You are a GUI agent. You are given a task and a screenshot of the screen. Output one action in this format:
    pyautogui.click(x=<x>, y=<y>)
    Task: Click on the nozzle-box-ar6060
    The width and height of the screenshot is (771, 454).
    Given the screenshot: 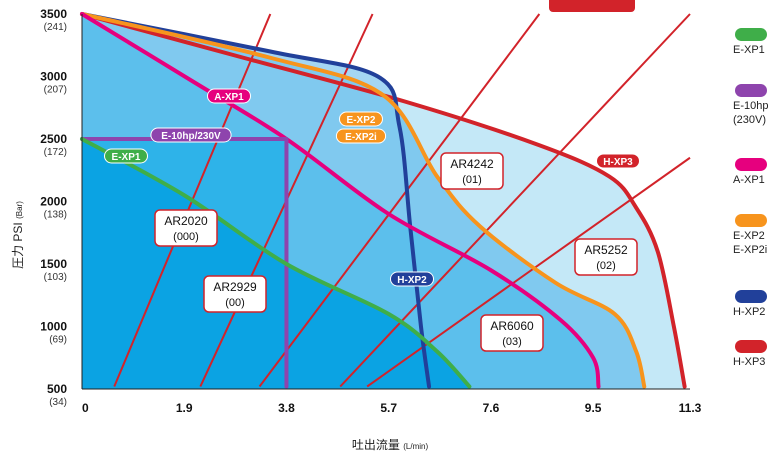 What is the action you would take?
    pyautogui.click(x=512, y=333)
    